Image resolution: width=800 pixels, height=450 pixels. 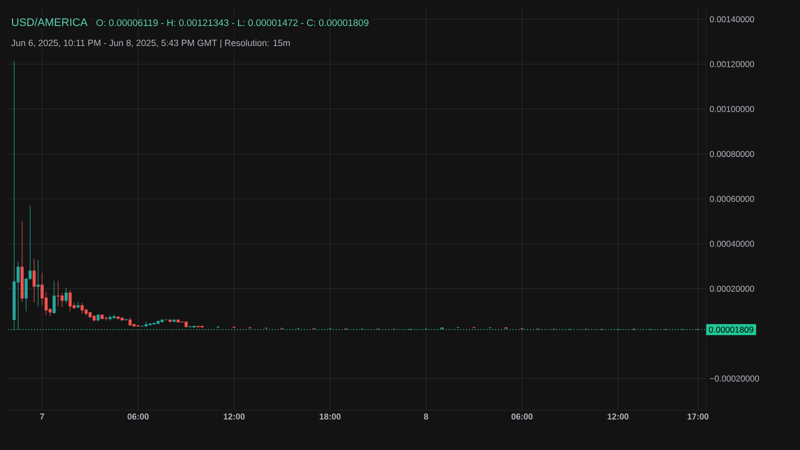 I want to click on x-tick-label: 8, so click(x=426, y=417).